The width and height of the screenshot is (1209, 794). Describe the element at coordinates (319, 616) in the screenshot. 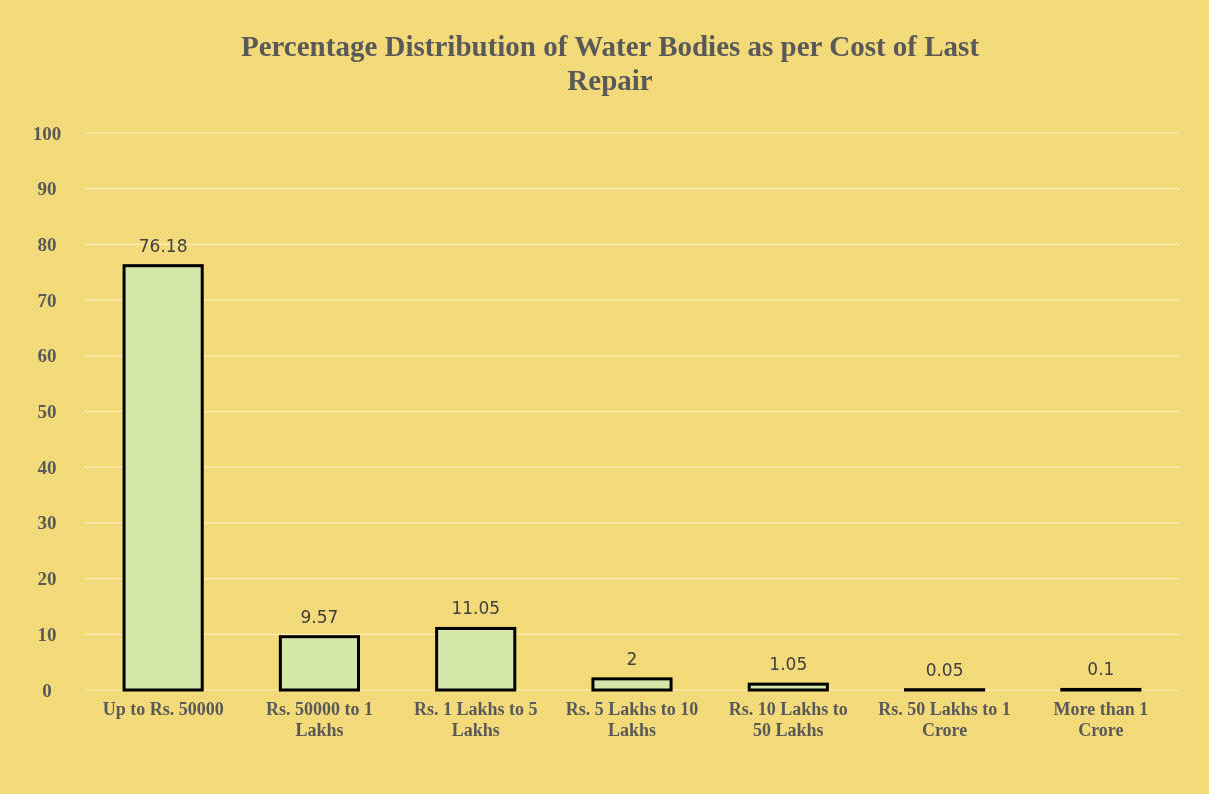

I see `data-label: 9.57` at that location.